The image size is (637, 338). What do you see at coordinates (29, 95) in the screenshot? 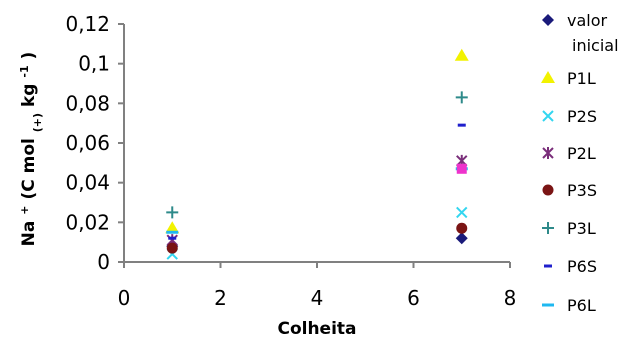
I see `y-label-mid2: kg` at bounding box center [29, 95].